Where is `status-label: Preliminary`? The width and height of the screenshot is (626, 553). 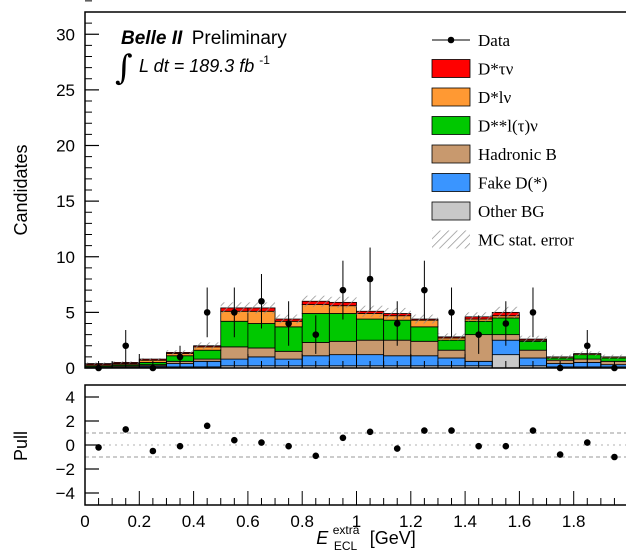 status-label: Preliminary is located at coordinates (240, 38).